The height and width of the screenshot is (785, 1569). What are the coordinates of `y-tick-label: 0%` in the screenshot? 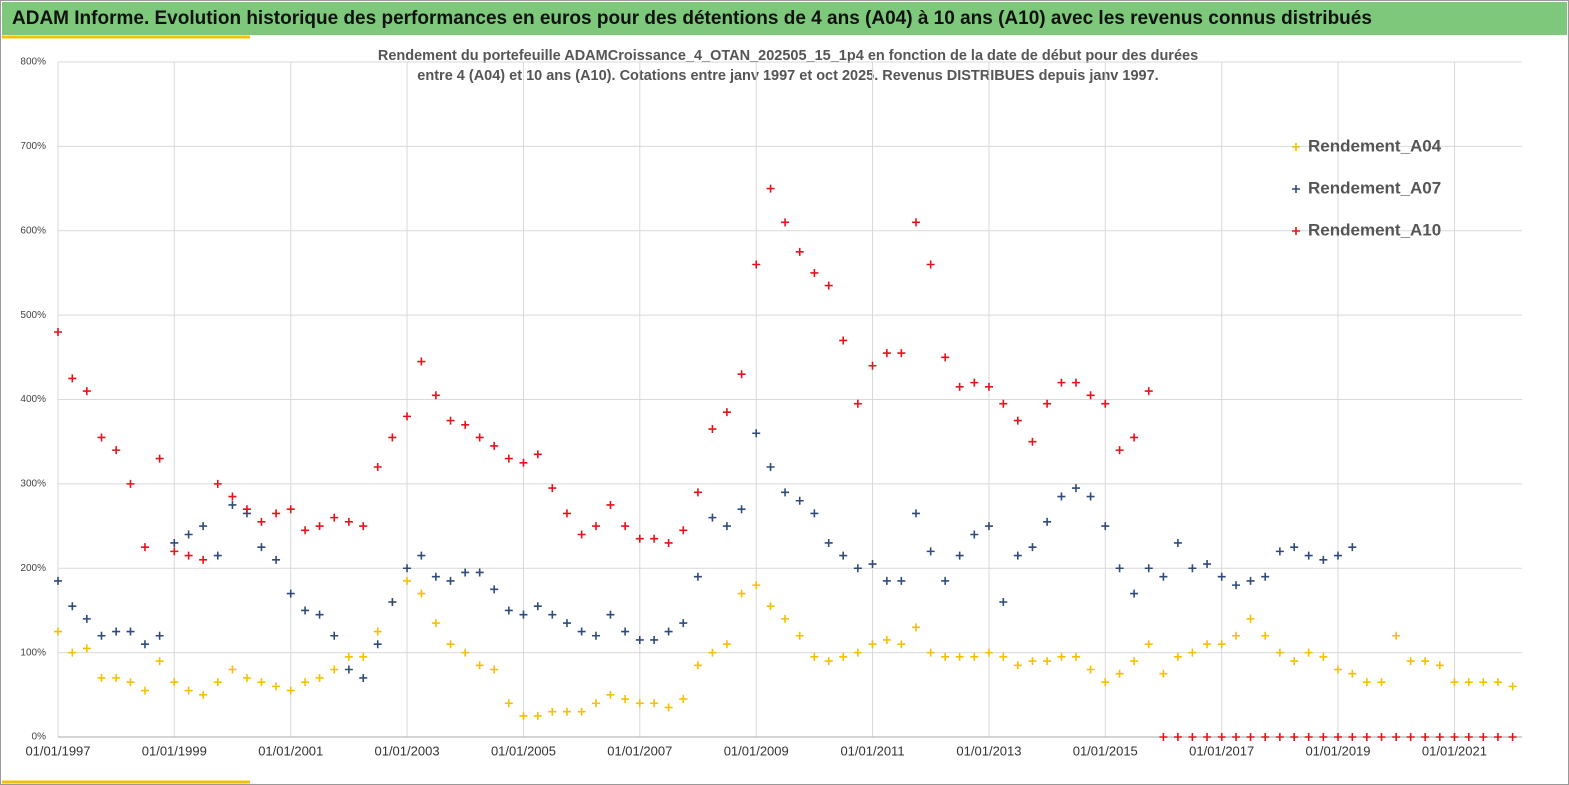 It's located at (39, 737).